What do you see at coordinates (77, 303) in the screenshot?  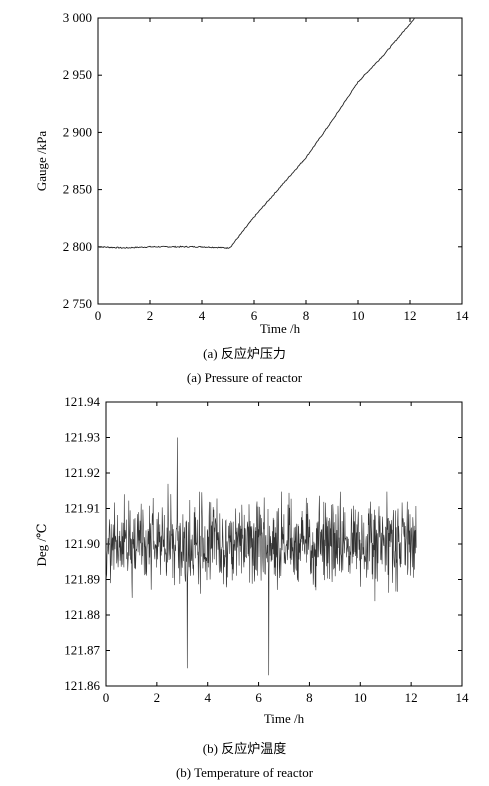 I see `pressure-y-tick-label: 2 750` at bounding box center [77, 303].